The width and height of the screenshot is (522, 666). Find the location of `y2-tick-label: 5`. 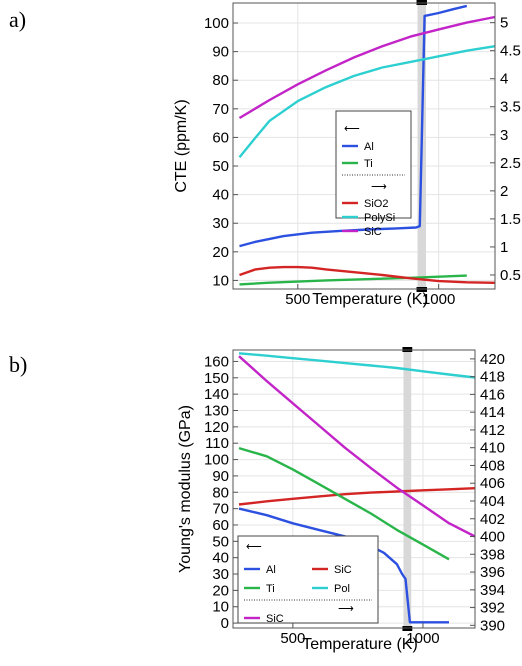

y2-tick-label: 5 is located at coordinates (504, 23).